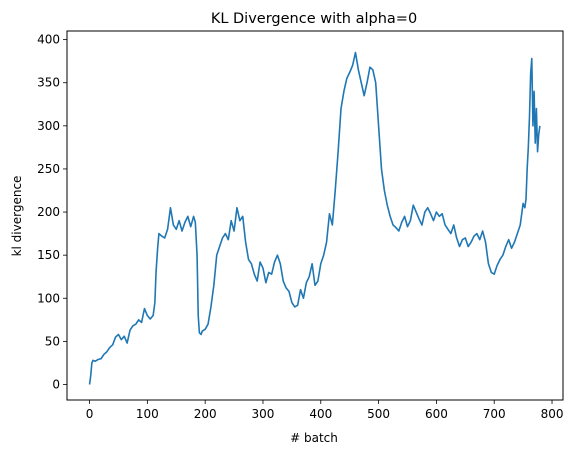 The width and height of the screenshot is (573, 455). Describe the element at coordinates (314, 438) in the screenshot. I see `x-axis-label: # batch` at that location.